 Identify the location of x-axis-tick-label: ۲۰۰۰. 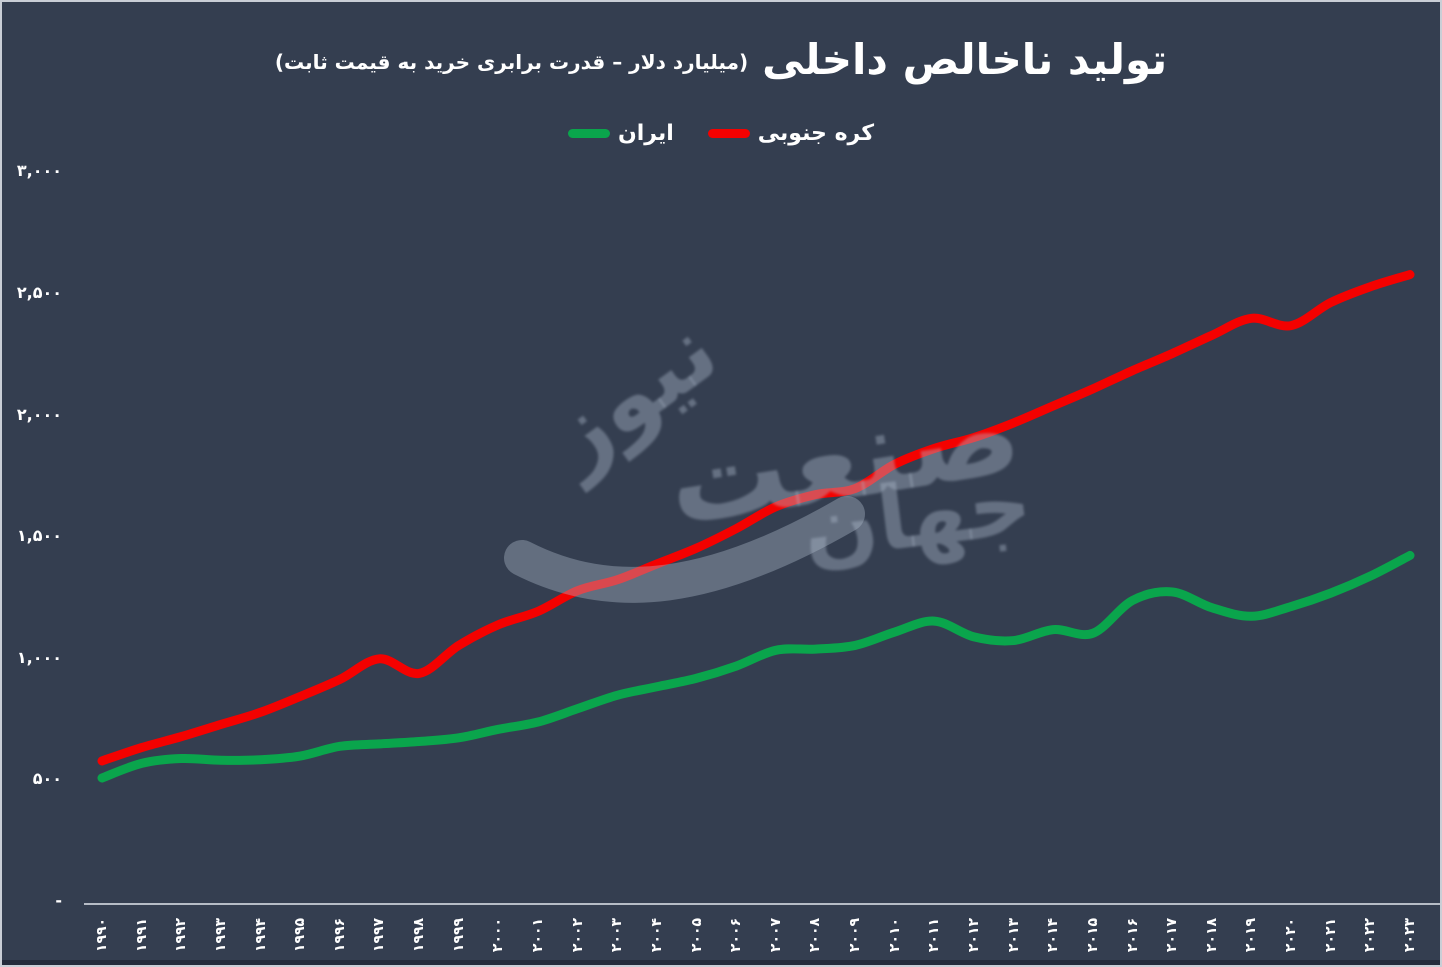
(498, 935).